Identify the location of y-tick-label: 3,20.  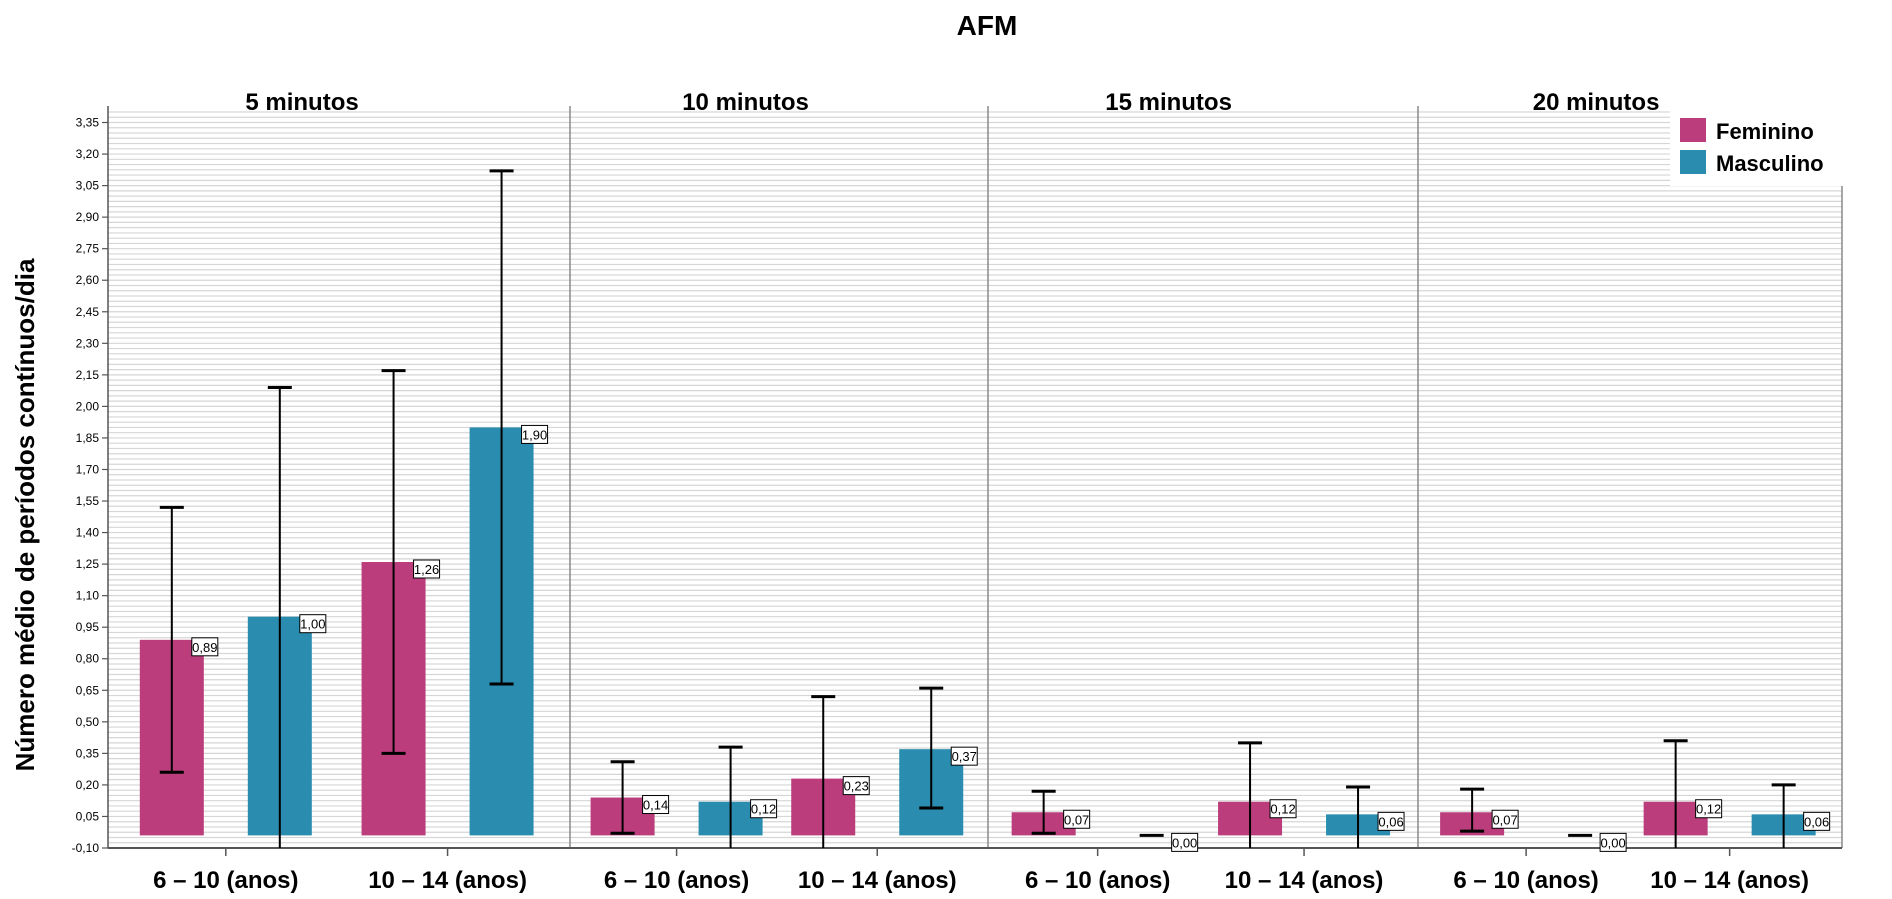
(88, 154).